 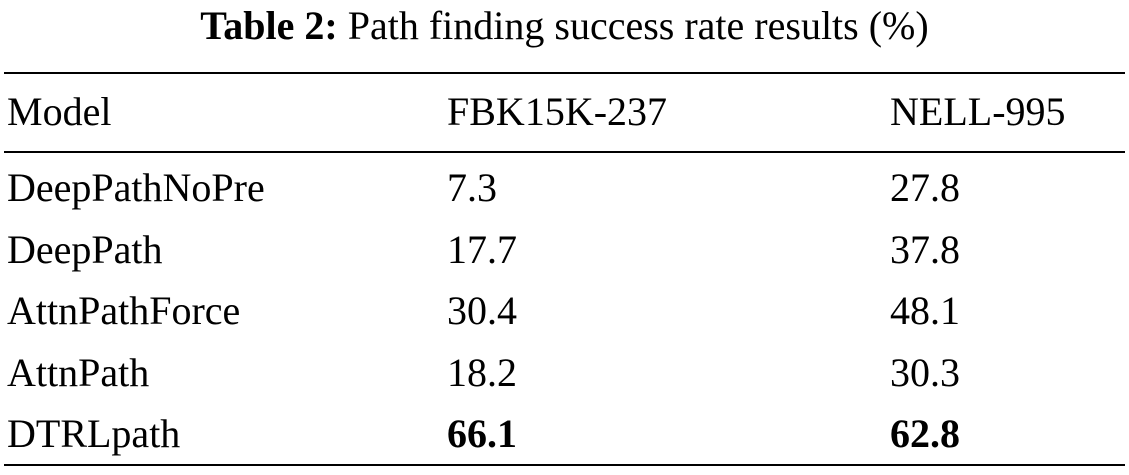 What do you see at coordinates (124, 310) in the screenshot?
I see `model-name: AttnPathForce` at bounding box center [124, 310].